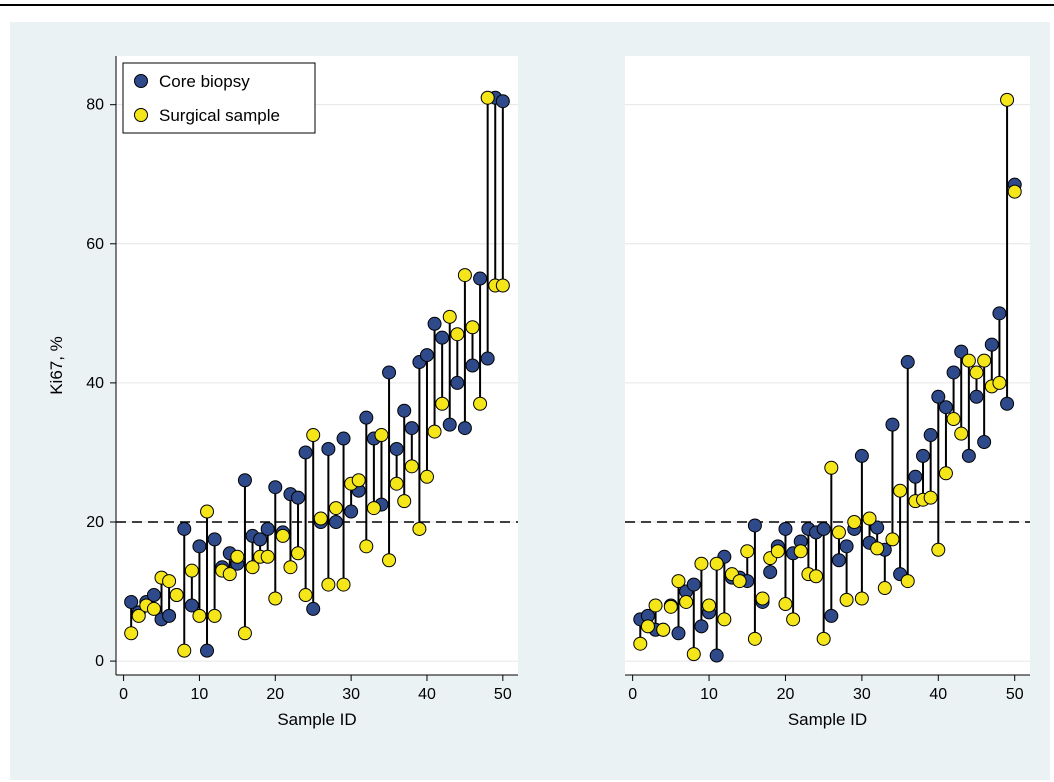 The width and height of the screenshot is (1054, 782). What do you see at coordinates (204, 81) in the screenshot?
I see `legend-label-core-biopsy: Core biopsy` at bounding box center [204, 81].